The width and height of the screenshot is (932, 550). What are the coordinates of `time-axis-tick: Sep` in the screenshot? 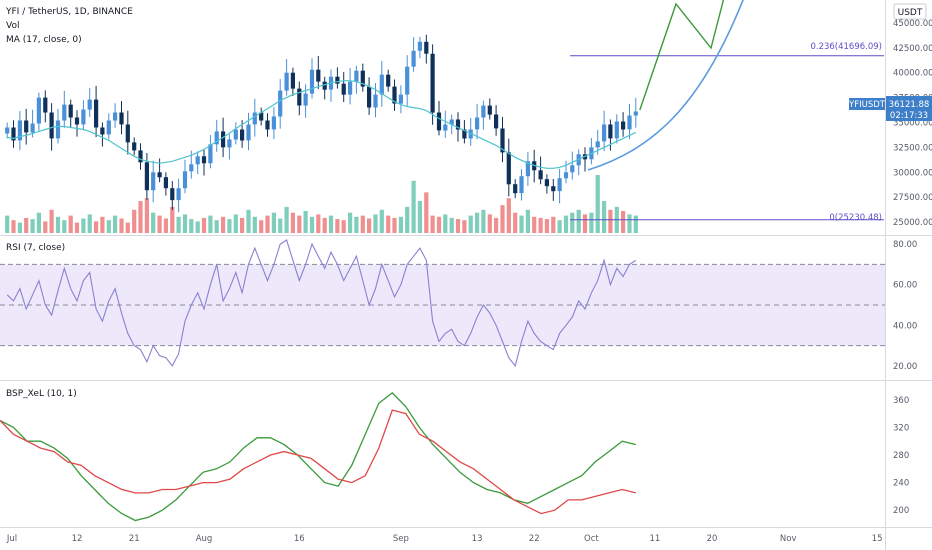 It's located at (401, 539).